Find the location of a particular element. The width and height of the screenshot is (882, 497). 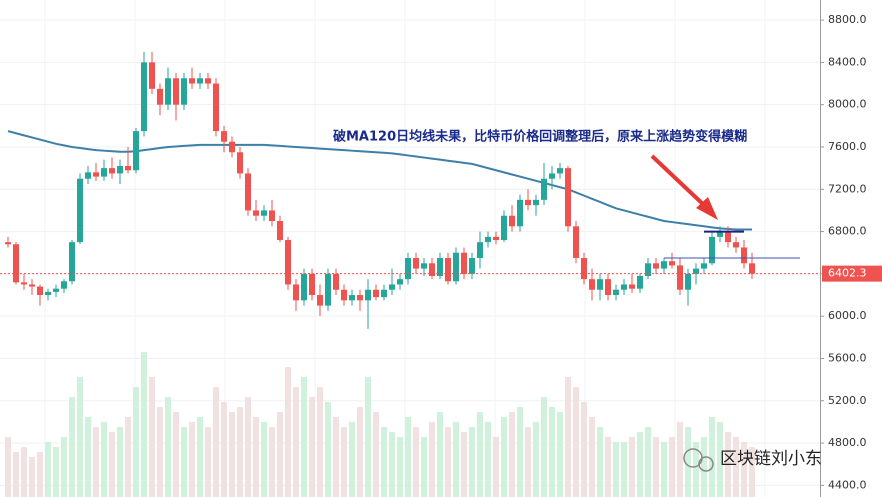

y-tick-label: 6800.0 is located at coordinates (847, 231).